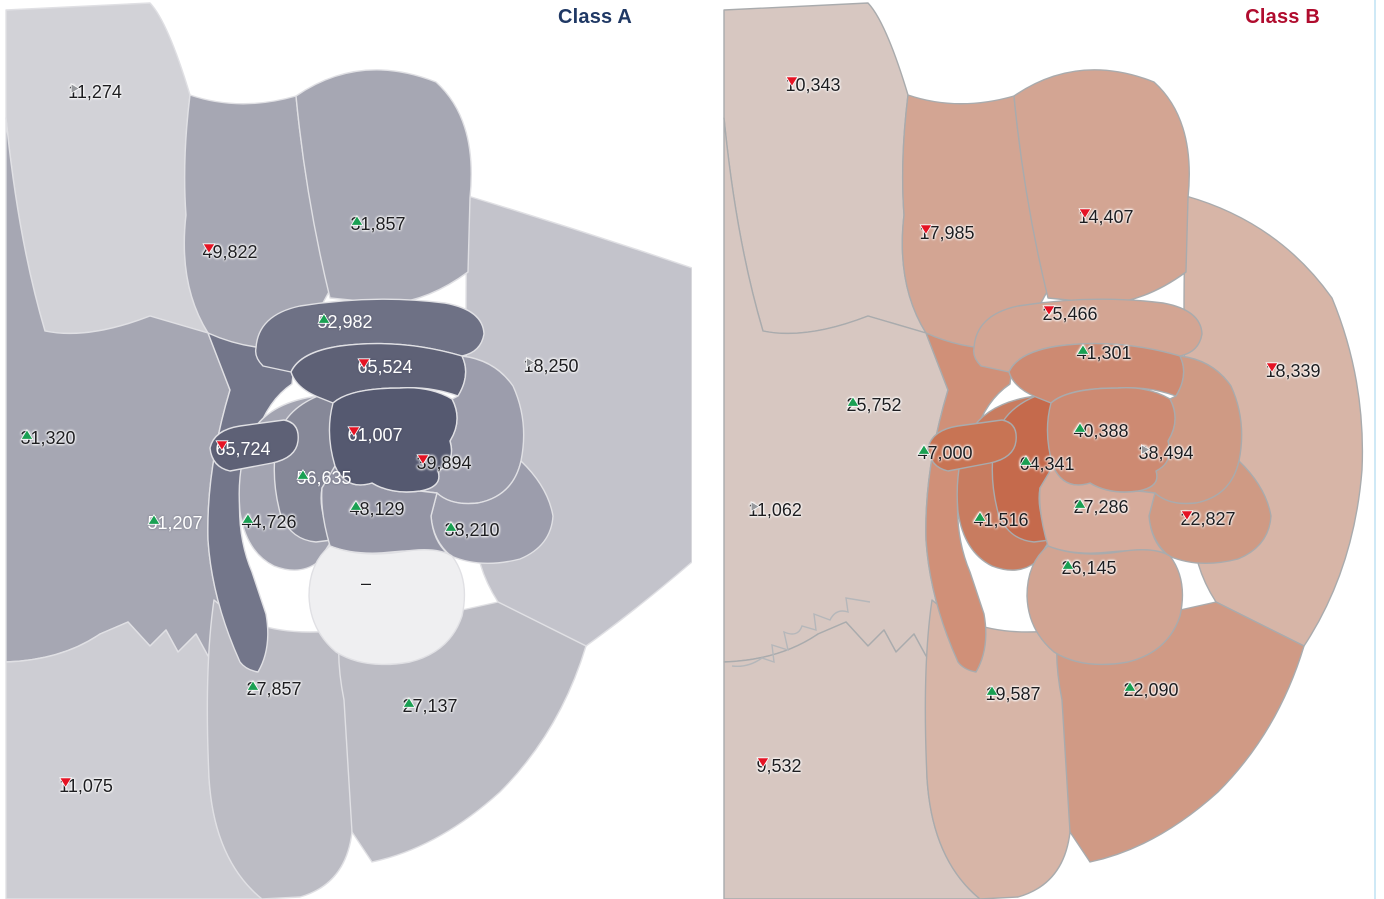  Describe the element at coordinates (1375, 449) in the screenshot. I see `window-edge-line` at that location.